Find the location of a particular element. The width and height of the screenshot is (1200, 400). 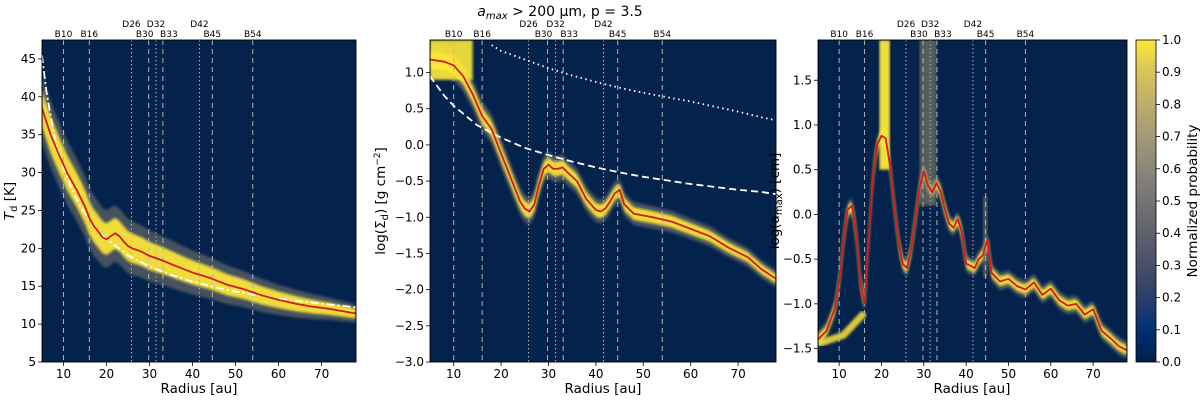

y-axis-label-temperature: Td [K] is located at coordinates (11, 201).